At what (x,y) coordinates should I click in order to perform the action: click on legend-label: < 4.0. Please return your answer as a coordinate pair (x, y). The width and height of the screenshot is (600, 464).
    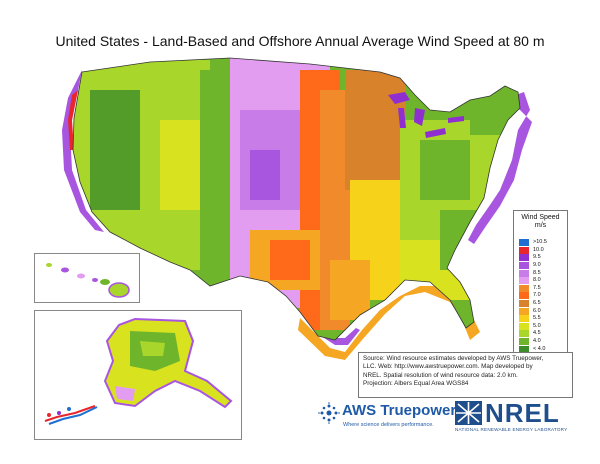
    Looking at the image, I should click on (539, 348).